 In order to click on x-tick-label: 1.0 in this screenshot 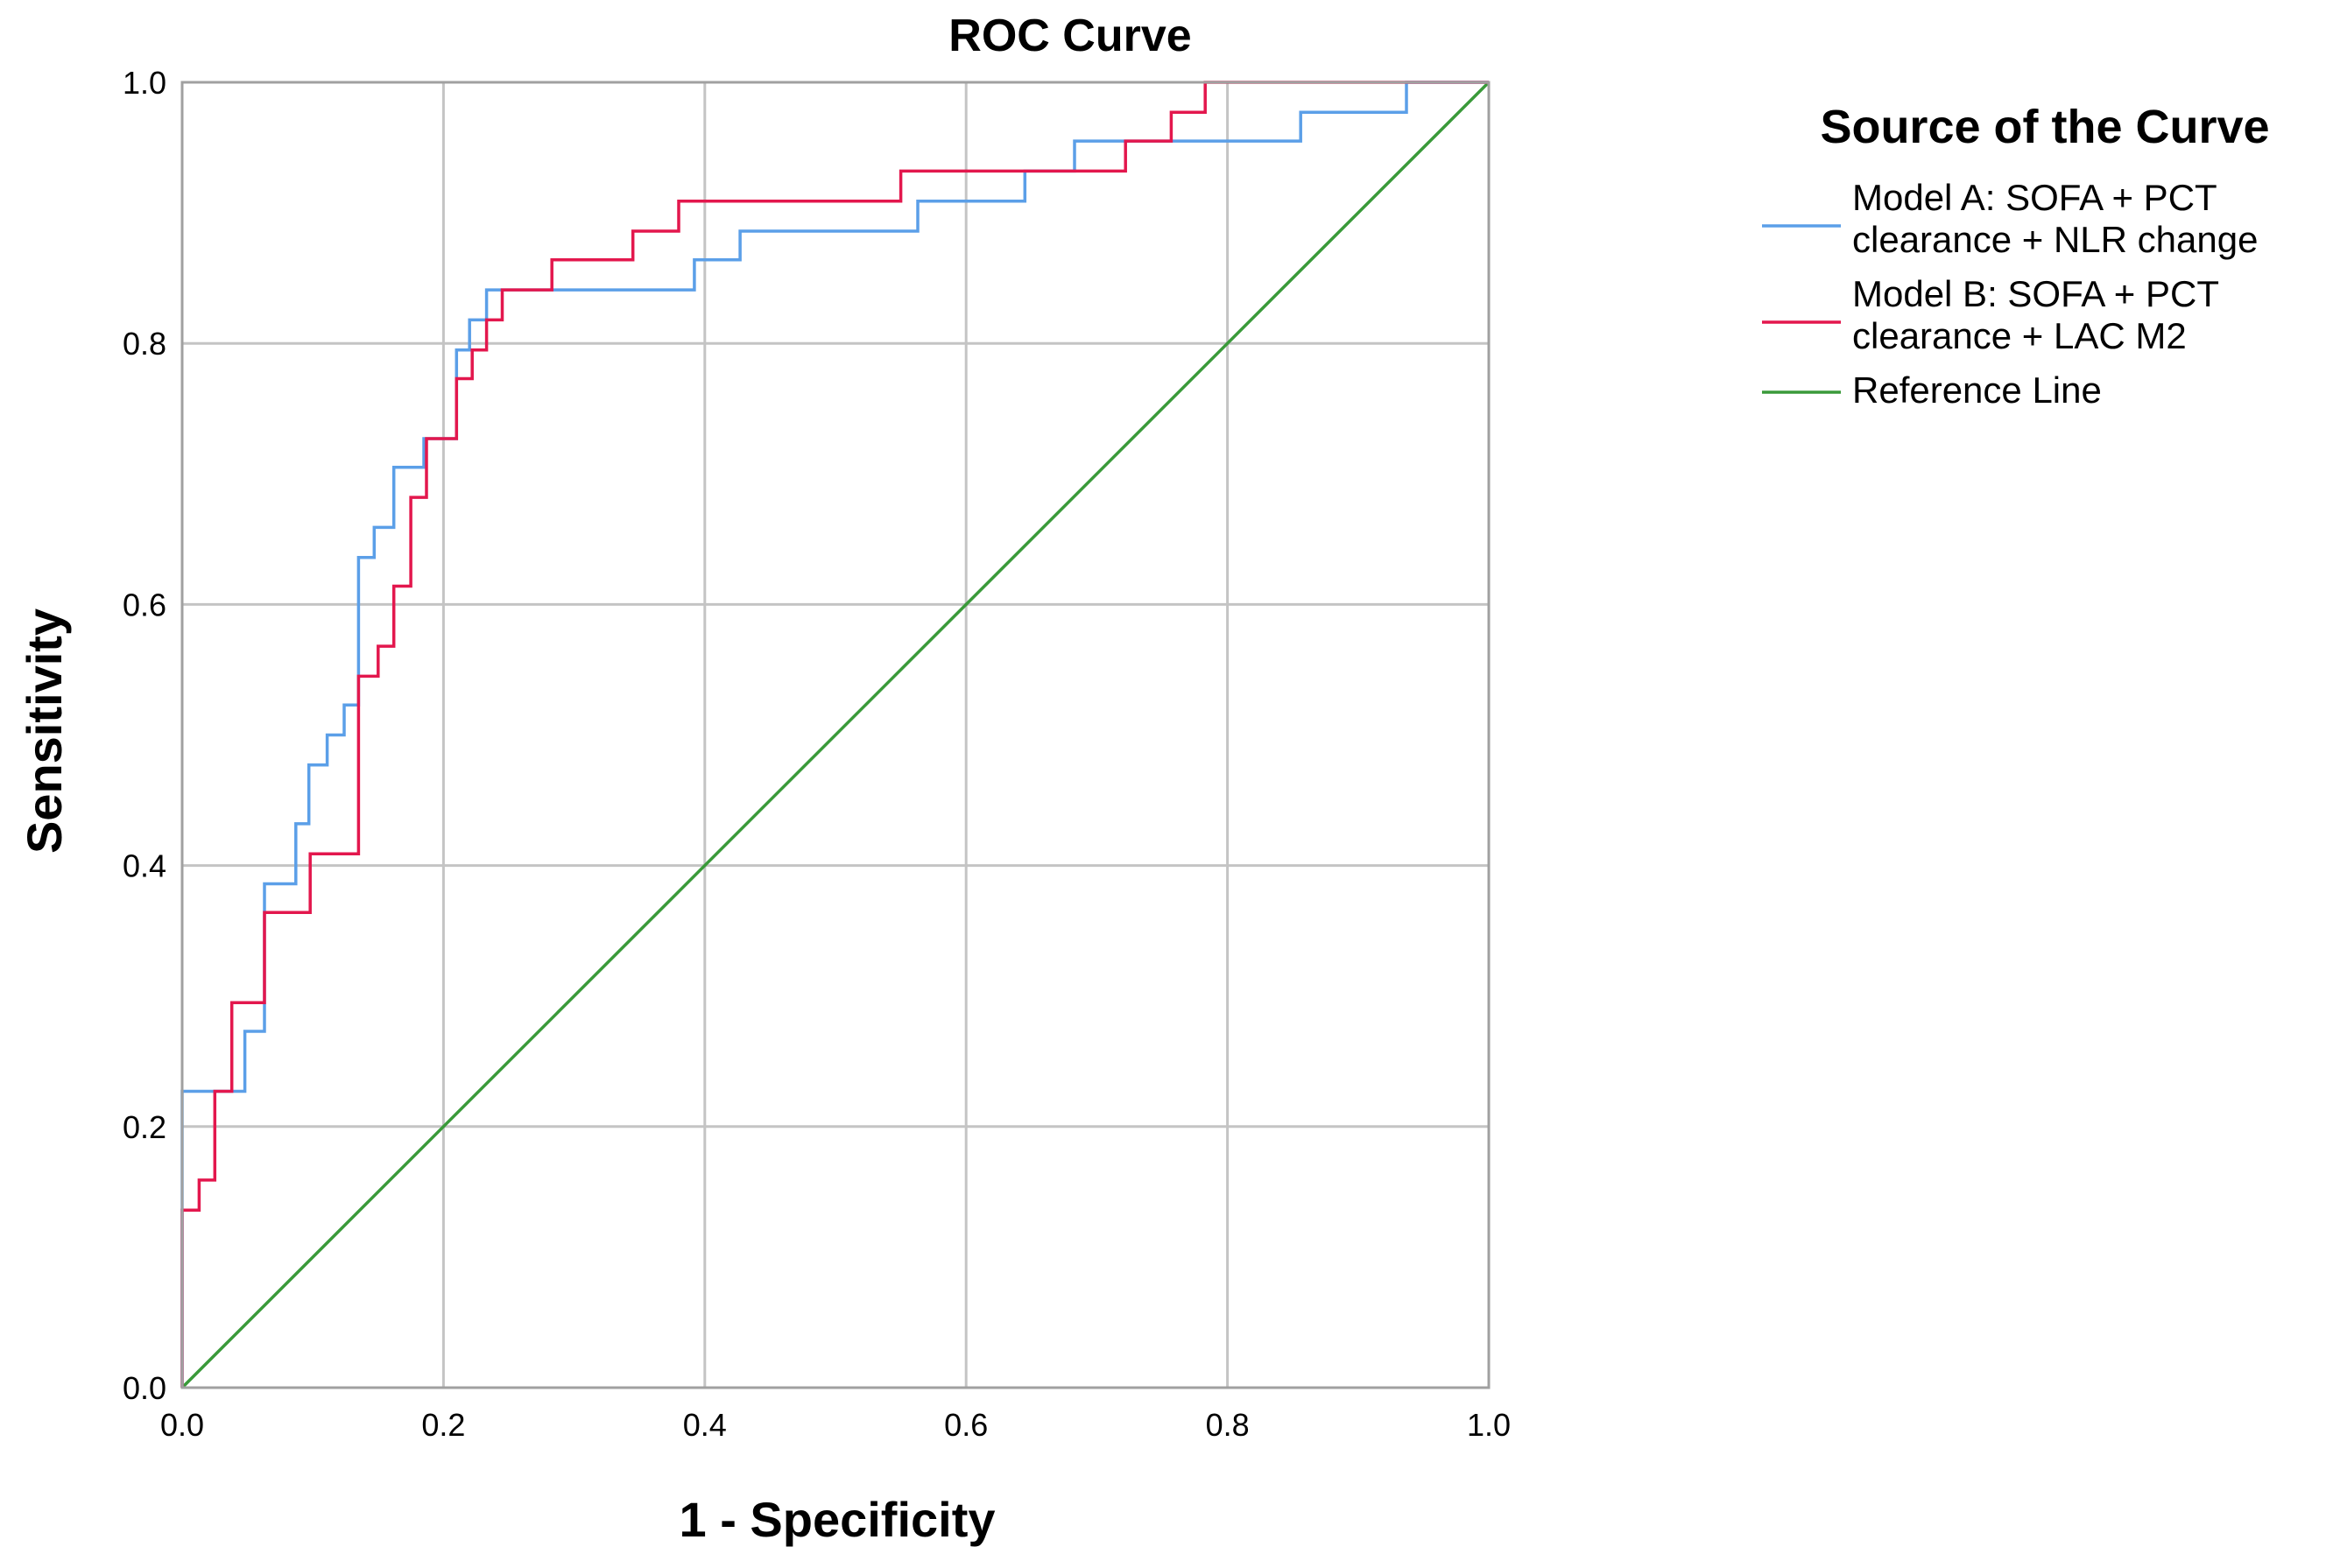, I will do `click(1489, 1425)`.